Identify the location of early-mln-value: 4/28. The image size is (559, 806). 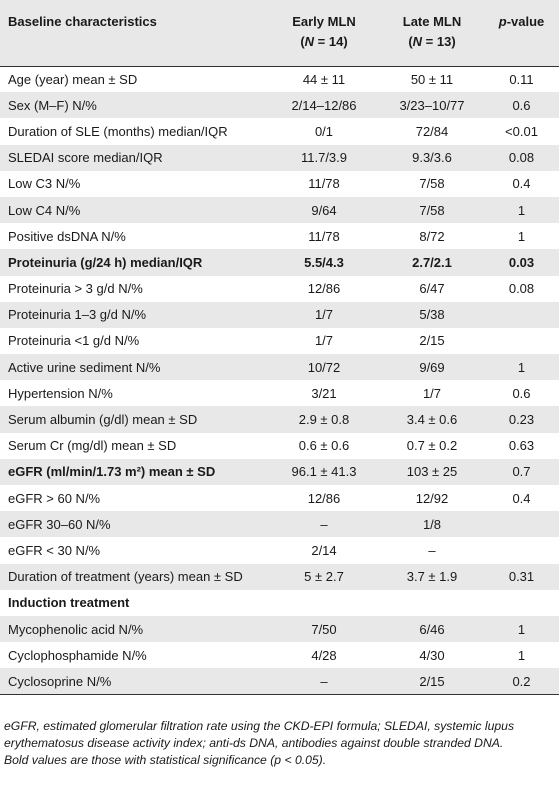
(324, 655).